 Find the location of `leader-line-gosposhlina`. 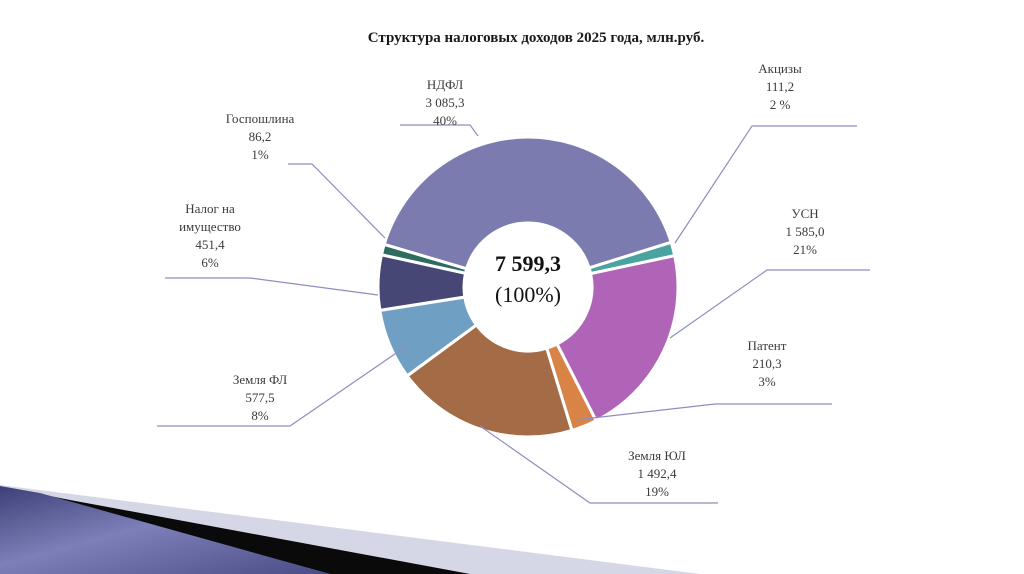

leader-line-gosposhlina is located at coordinates (337, 201).